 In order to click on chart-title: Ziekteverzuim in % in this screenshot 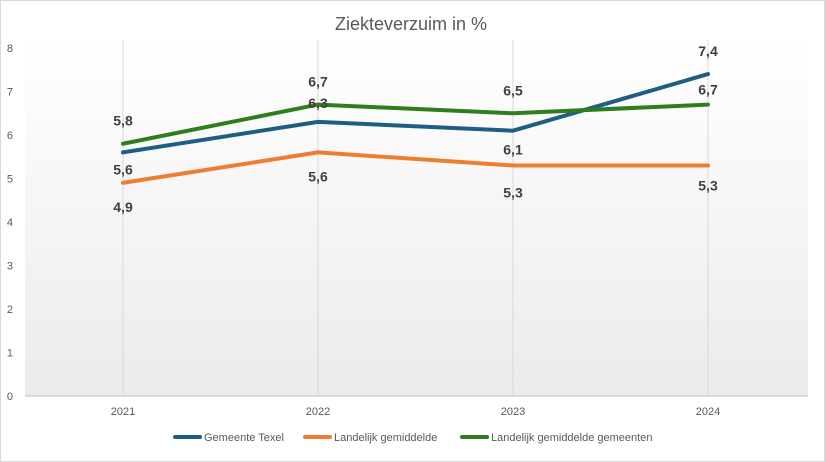, I will do `click(411, 24)`.